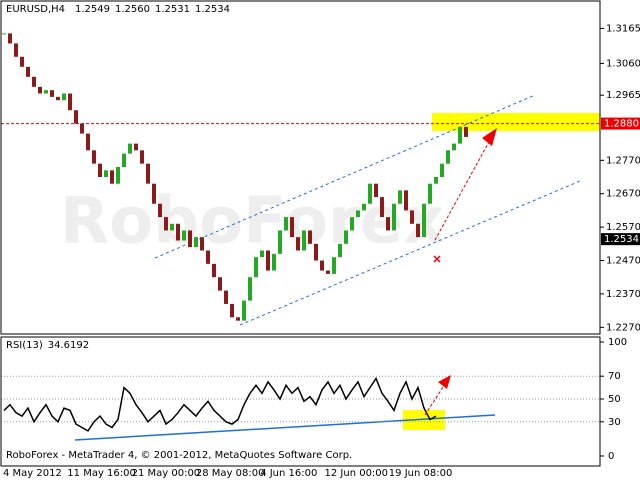 The image size is (640, 480). What do you see at coordinates (357, 473) in the screenshot?
I see `x-tick-label: 12 Jun 00:00` at bounding box center [357, 473].